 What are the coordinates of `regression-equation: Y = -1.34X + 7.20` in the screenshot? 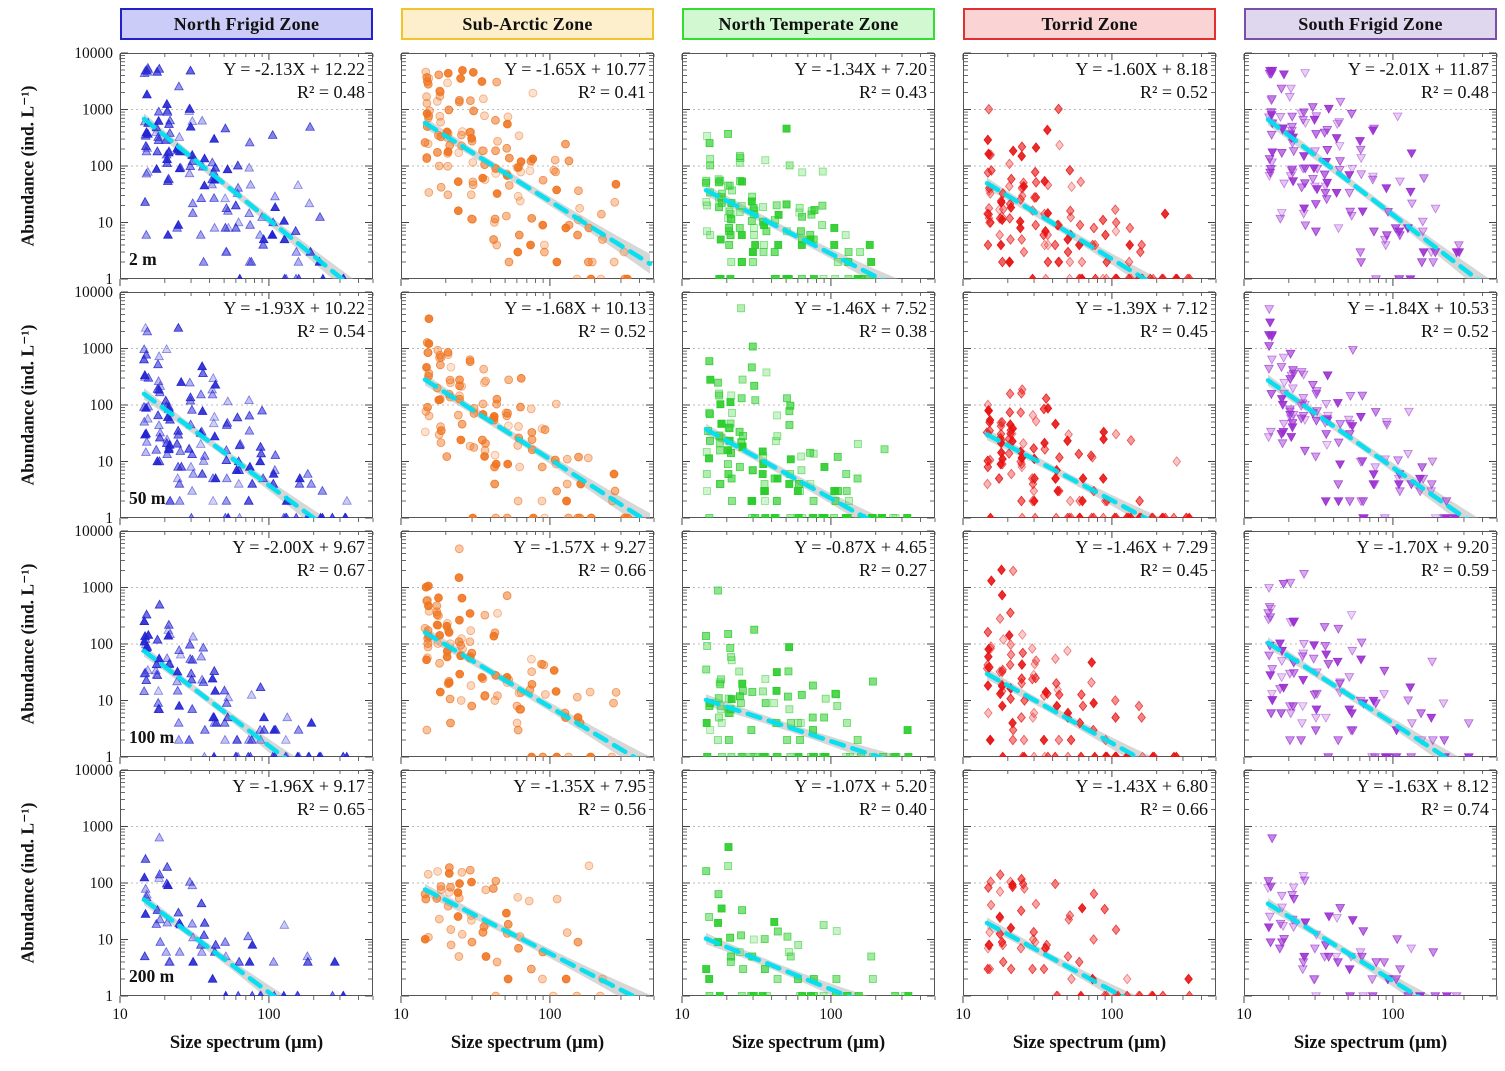 It's located at (860, 69).